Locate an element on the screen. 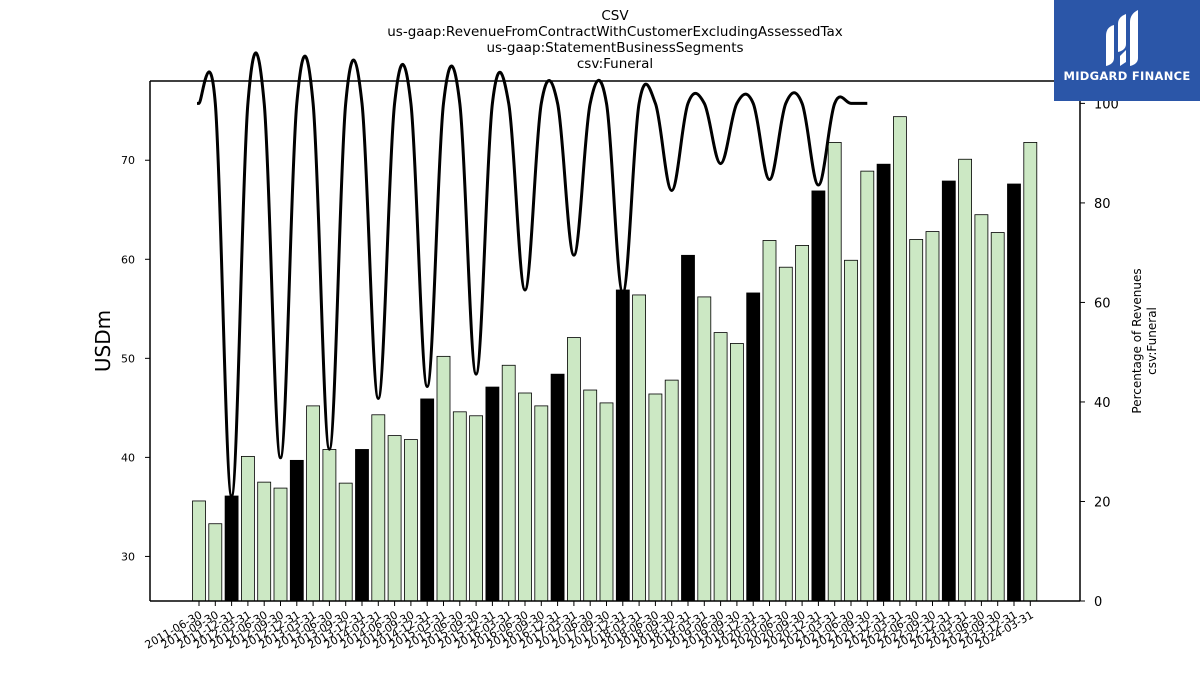 This screenshot has height=675, width=1200. logo-mark-icon is located at coordinates (1122, 38).